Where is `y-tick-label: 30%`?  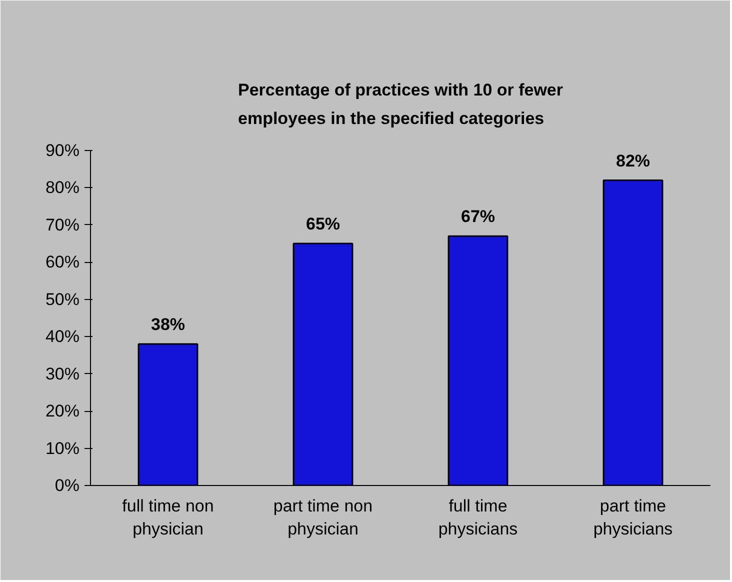
y-tick-label: 30% is located at coordinates (62, 374).